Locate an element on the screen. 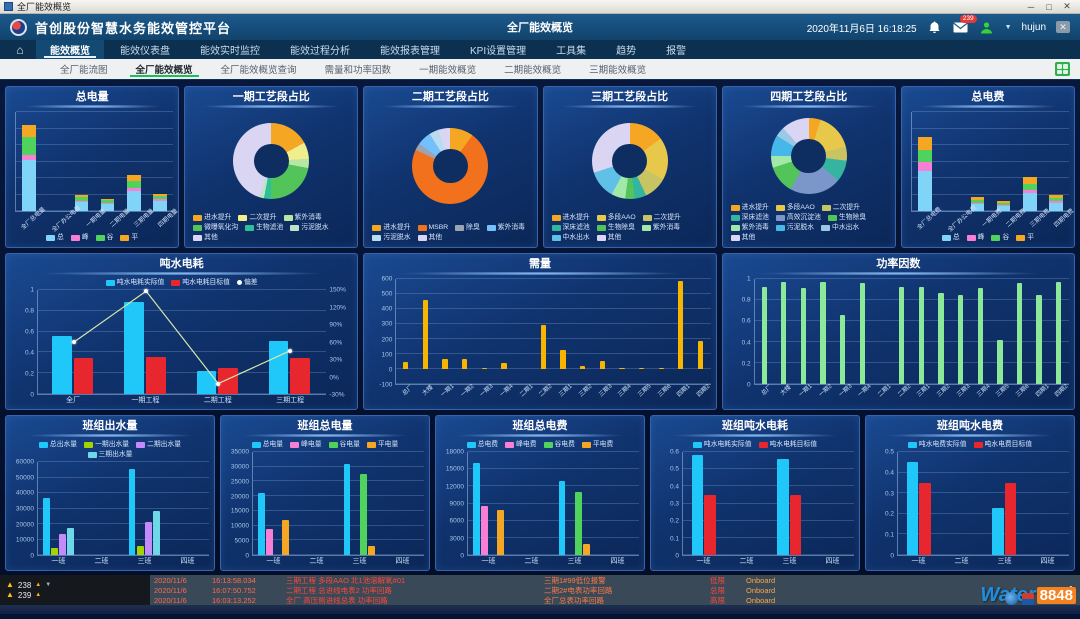  menu-item-6: 工具集 is located at coordinates (571, 51).